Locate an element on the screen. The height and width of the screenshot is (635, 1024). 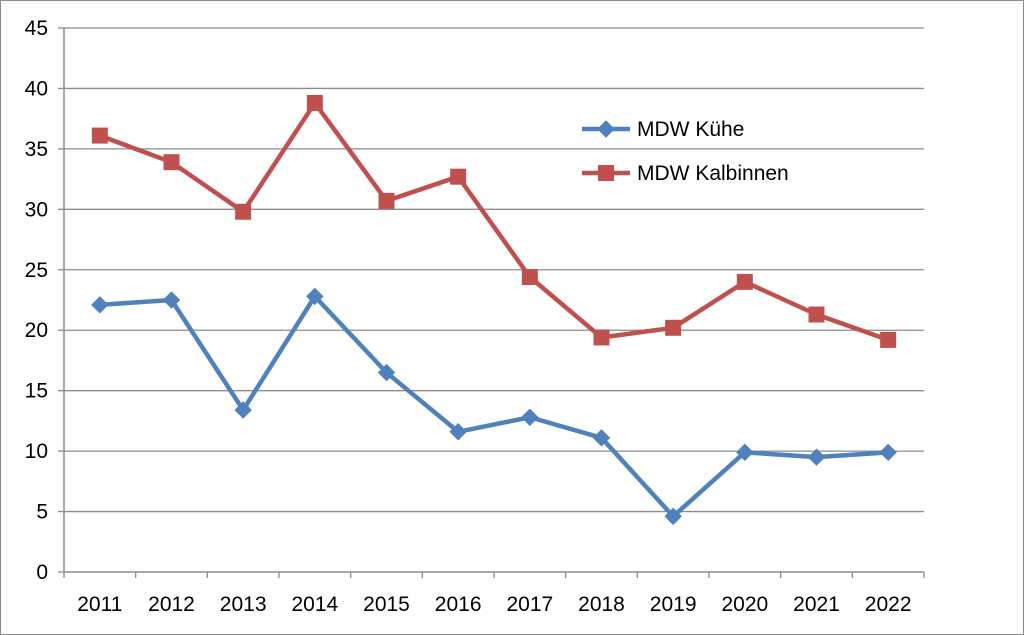
legend-item-2: MDW Kalbinnen is located at coordinates (685, 173).